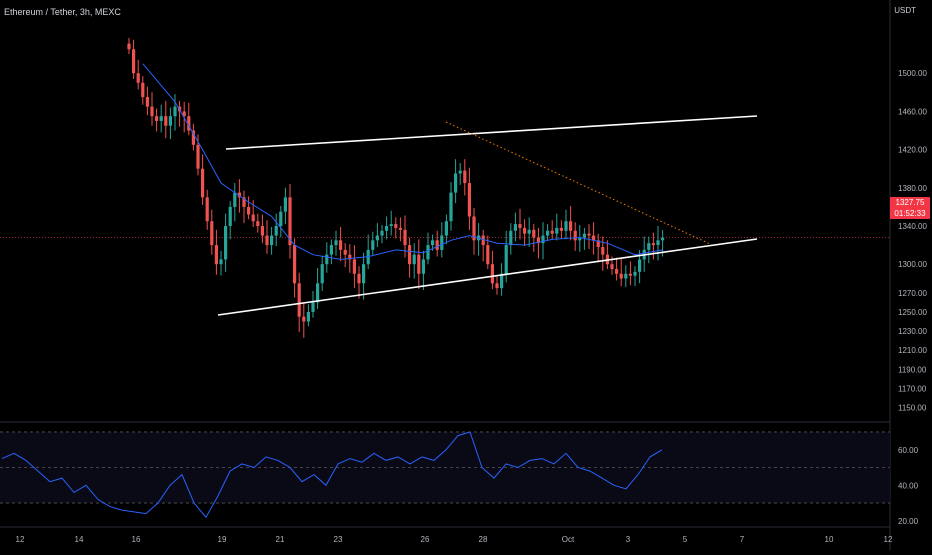  What do you see at coordinates (685, 539) in the screenshot?
I see `time-tick-label: 5` at bounding box center [685, 539].